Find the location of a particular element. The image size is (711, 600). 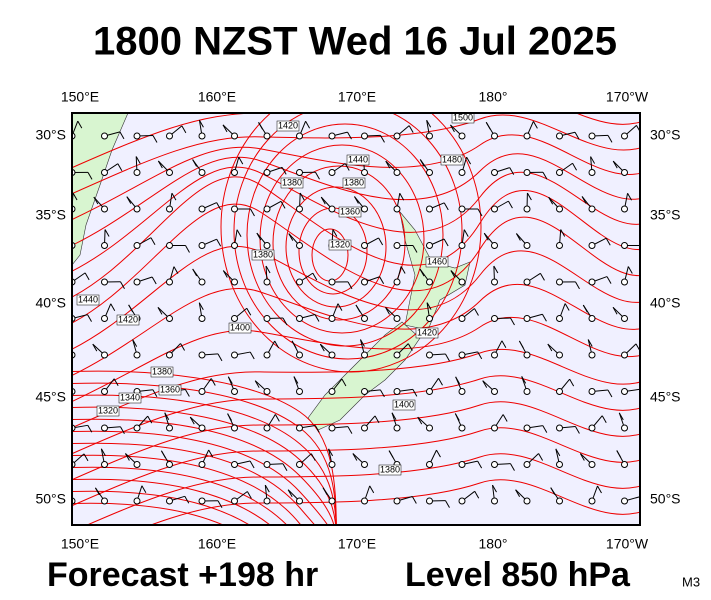

contour-label: 1340 is located at coordinates (130, 397).